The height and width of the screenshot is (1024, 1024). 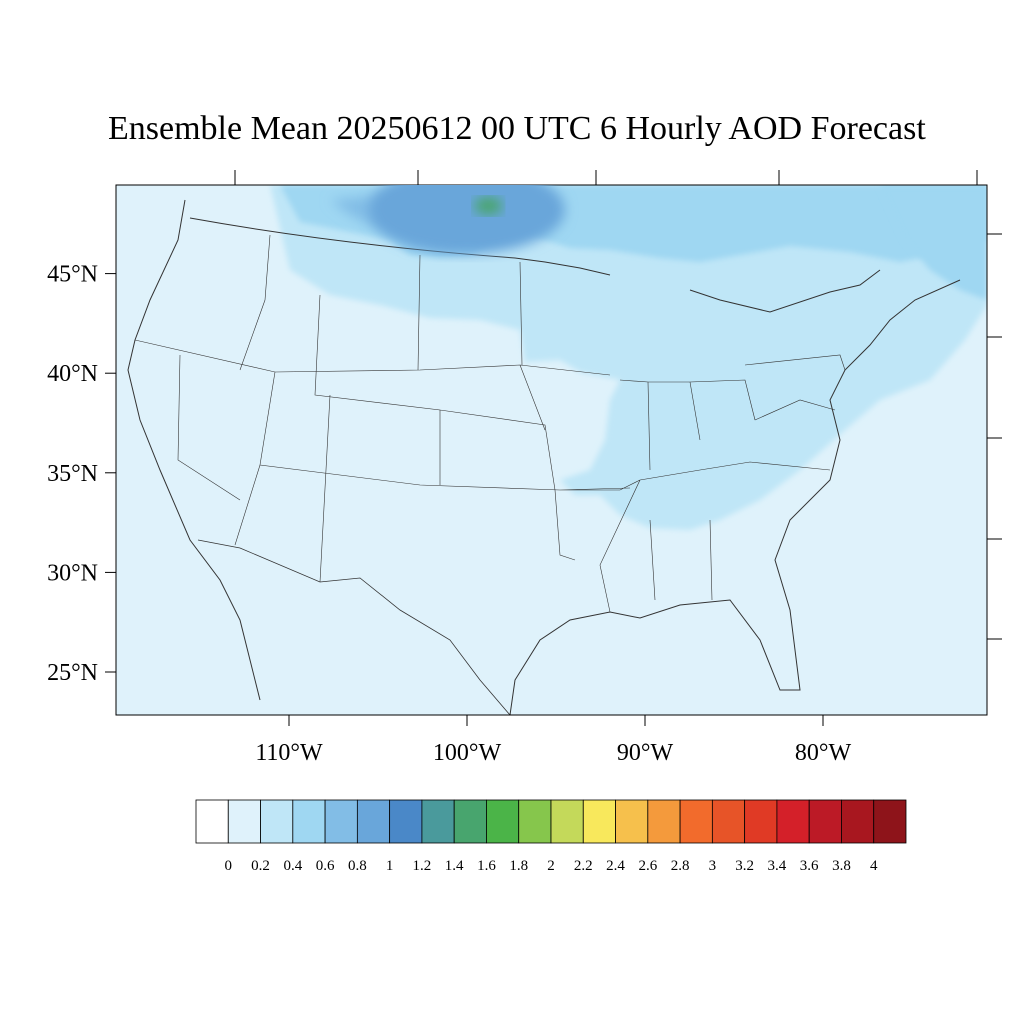 What do you see at coordinates (606, 177) in the screenshot?
I see `top-ticks` at bounding box center [606, 177].